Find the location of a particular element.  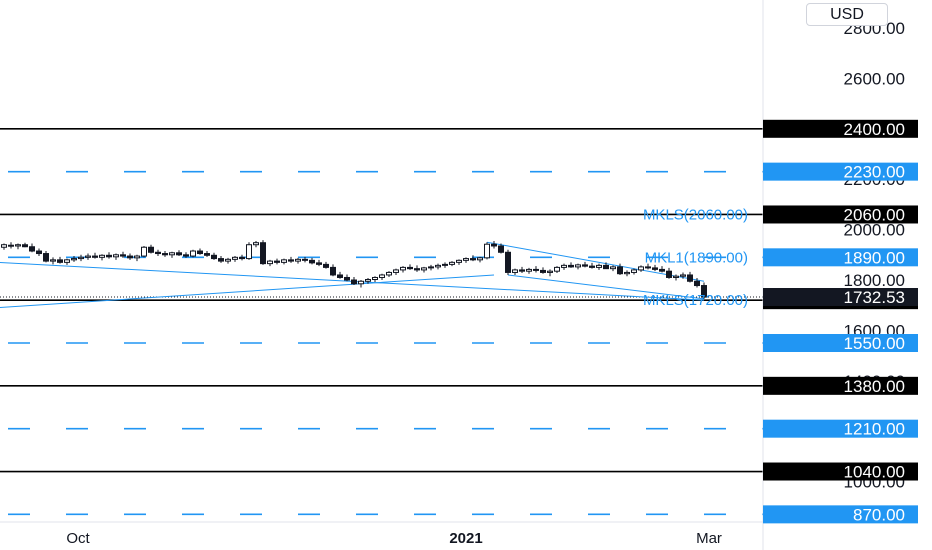

level-tag: 2060.00 is located at coordinates (840, 214).